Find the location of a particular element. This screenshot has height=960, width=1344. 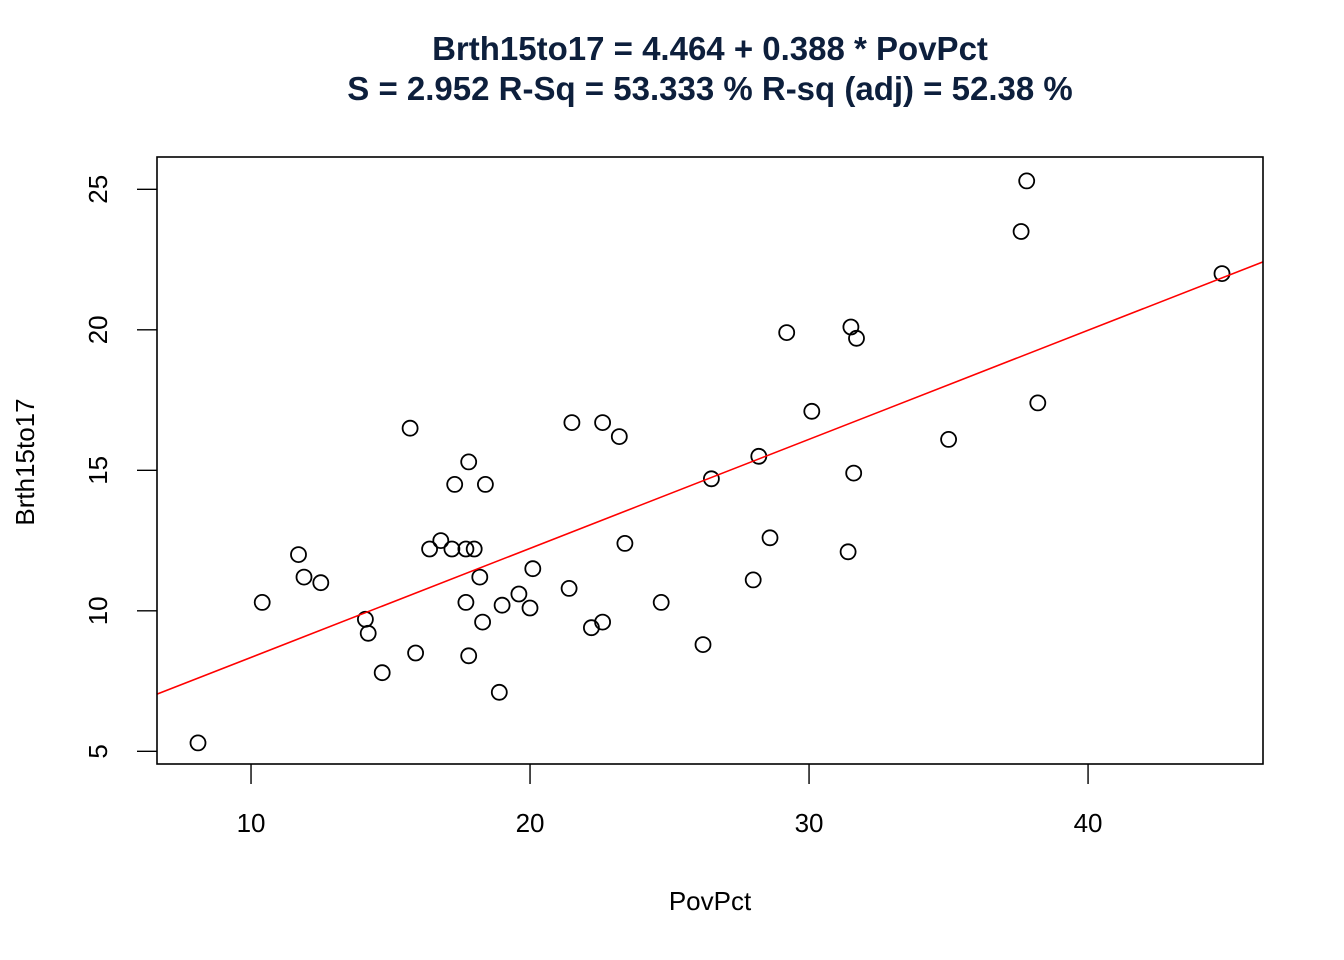

x-tick-label: 30 is located at coordinates (809, 823).